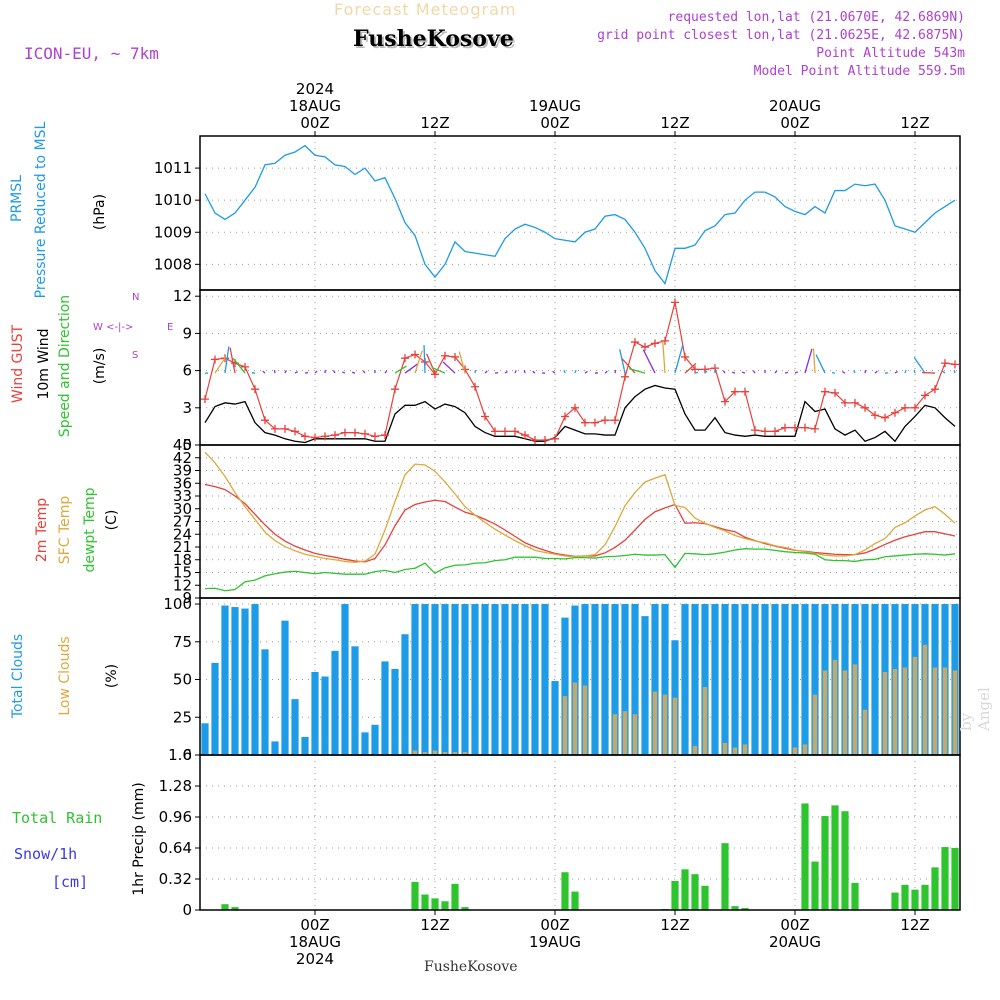 This screenshot has height=1000, width=1000. Describe the element at coordinates (315, 942) in the screenshot. I see `time-label-bottom: 18AUG` at that location.